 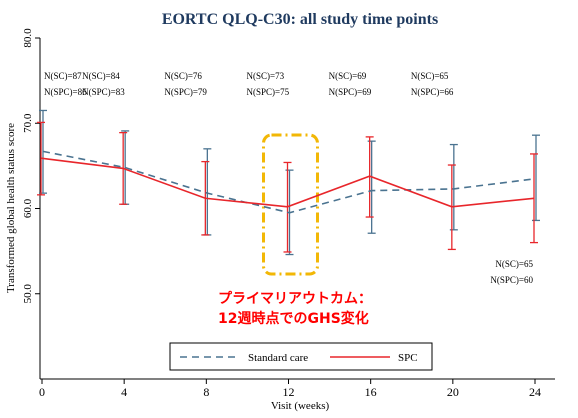 I want to click on n-label-sc: N(SC)=69, so click(x=348, y=76).